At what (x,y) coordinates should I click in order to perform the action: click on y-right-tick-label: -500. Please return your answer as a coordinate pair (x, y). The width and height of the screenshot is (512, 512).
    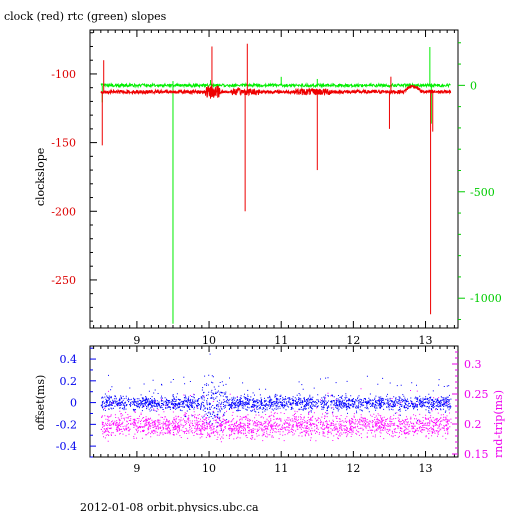
    Looking at the image, I should click on (482, 192).